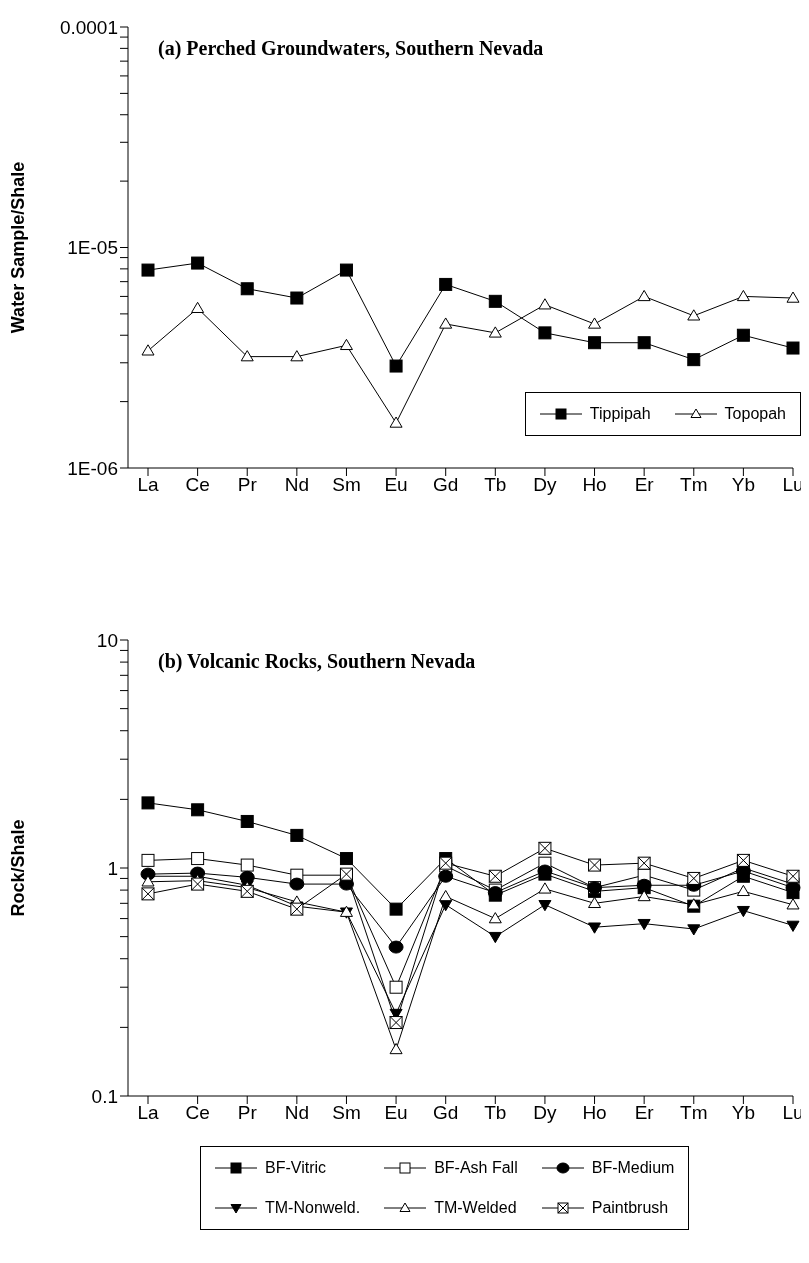 The height and width of the screenshot is (1263, 809). Describe the element at coordinates (92, 468) in the screenshot. I see `y-tick-label: 1E-06` at that location.